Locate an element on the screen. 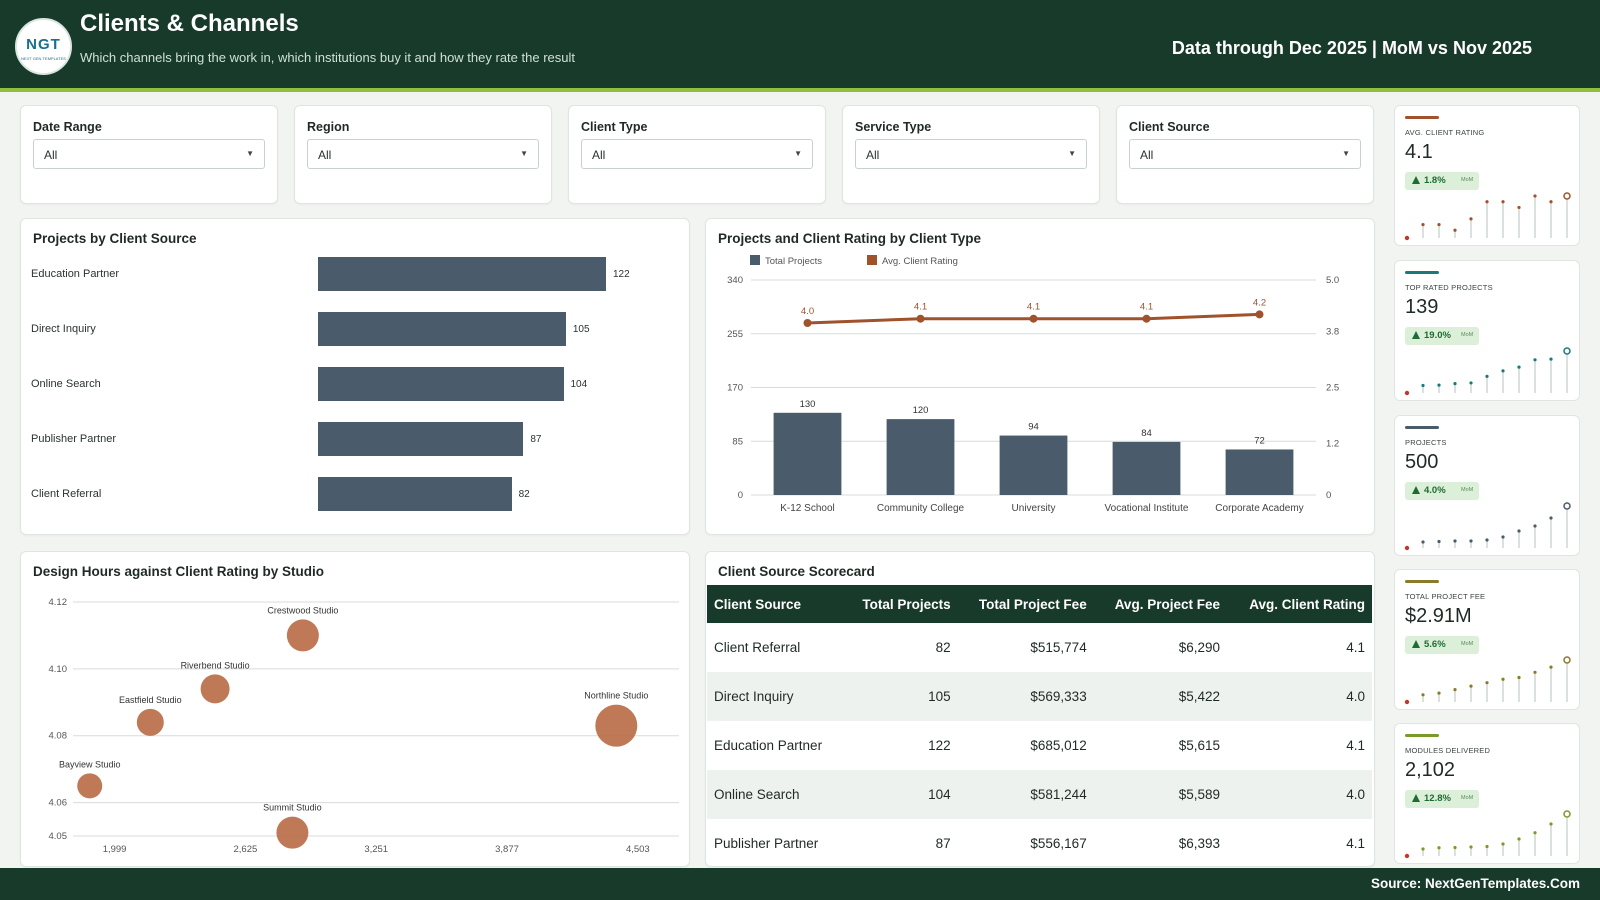 This screenshot has height=900, width=1600. kpi-change-badge: 19.0% MoM is located at coordinates (1442, 336).